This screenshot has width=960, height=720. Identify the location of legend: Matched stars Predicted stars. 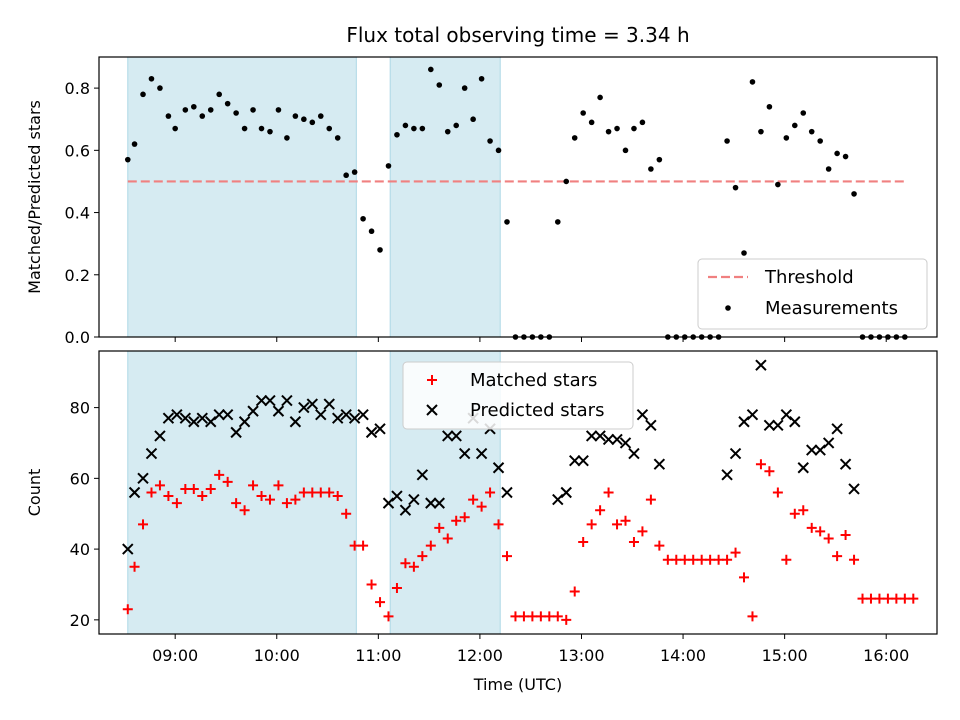
(518, 395).